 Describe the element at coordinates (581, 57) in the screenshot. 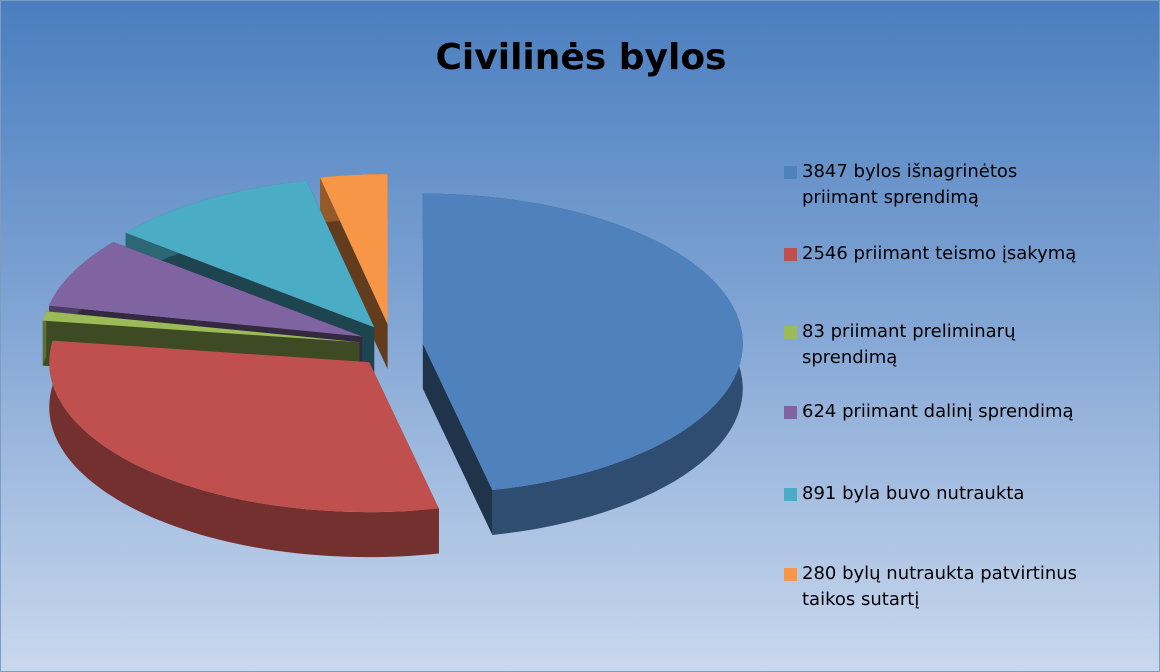

I see `chart-title: Civilinės bylos` at that location.